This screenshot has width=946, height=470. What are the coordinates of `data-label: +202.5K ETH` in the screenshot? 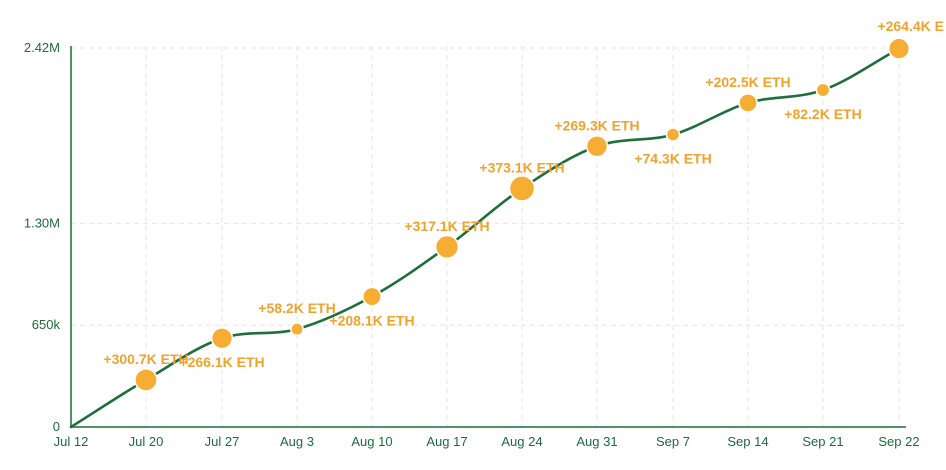 It's located at (747, 82).